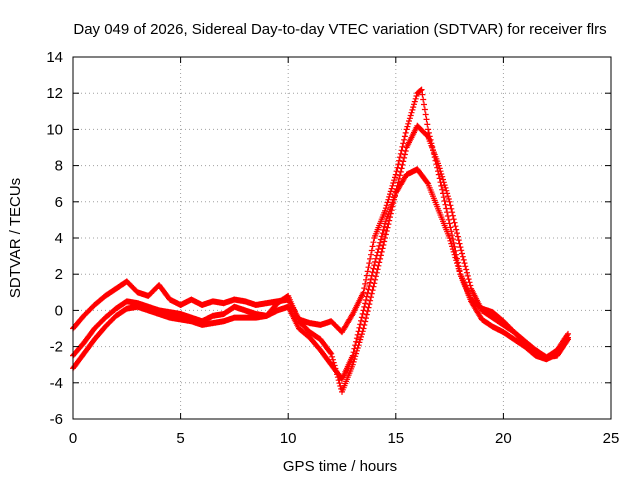 The width and height of the screenshot is (640, 480). What do you see at coordinates (54, 129) in the screenshot?
I see `y-tick-label: 10` at bounding box center [54, 129].